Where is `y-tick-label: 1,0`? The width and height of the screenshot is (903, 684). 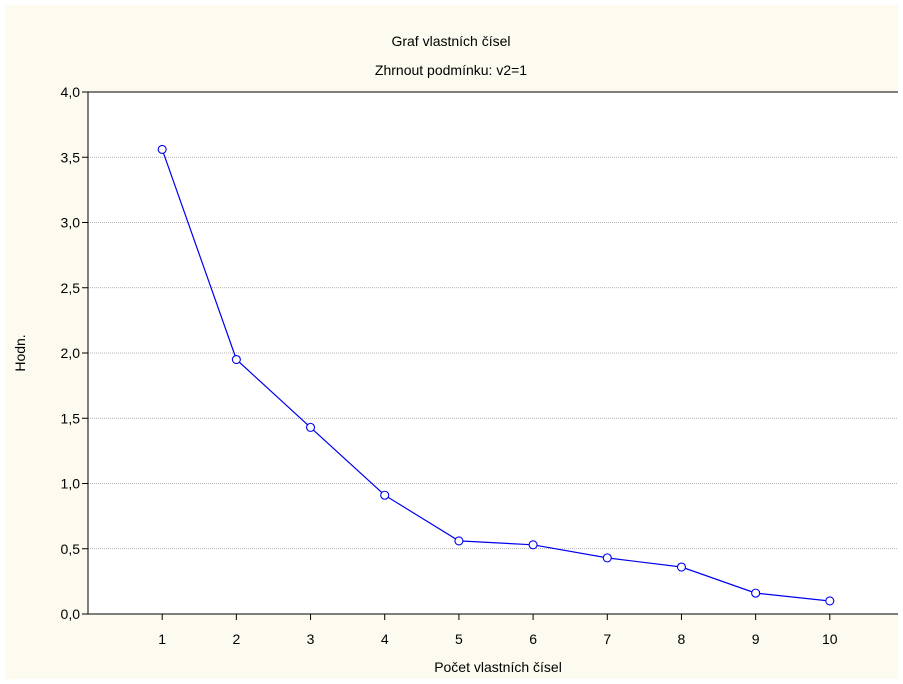 y-tick-label: 1,0 is located at coordinates (71, 484).